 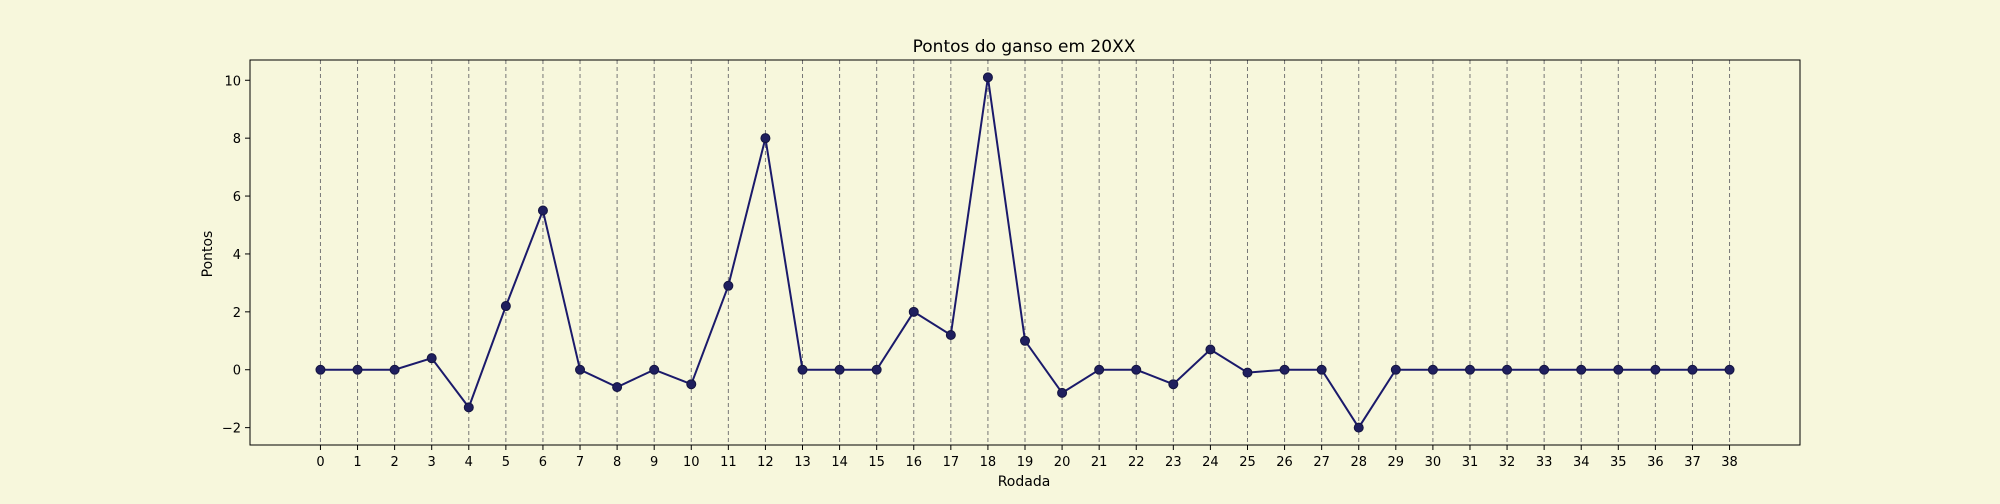 I want to click on x-tick-label: 33, so click(x=1544, y=462).